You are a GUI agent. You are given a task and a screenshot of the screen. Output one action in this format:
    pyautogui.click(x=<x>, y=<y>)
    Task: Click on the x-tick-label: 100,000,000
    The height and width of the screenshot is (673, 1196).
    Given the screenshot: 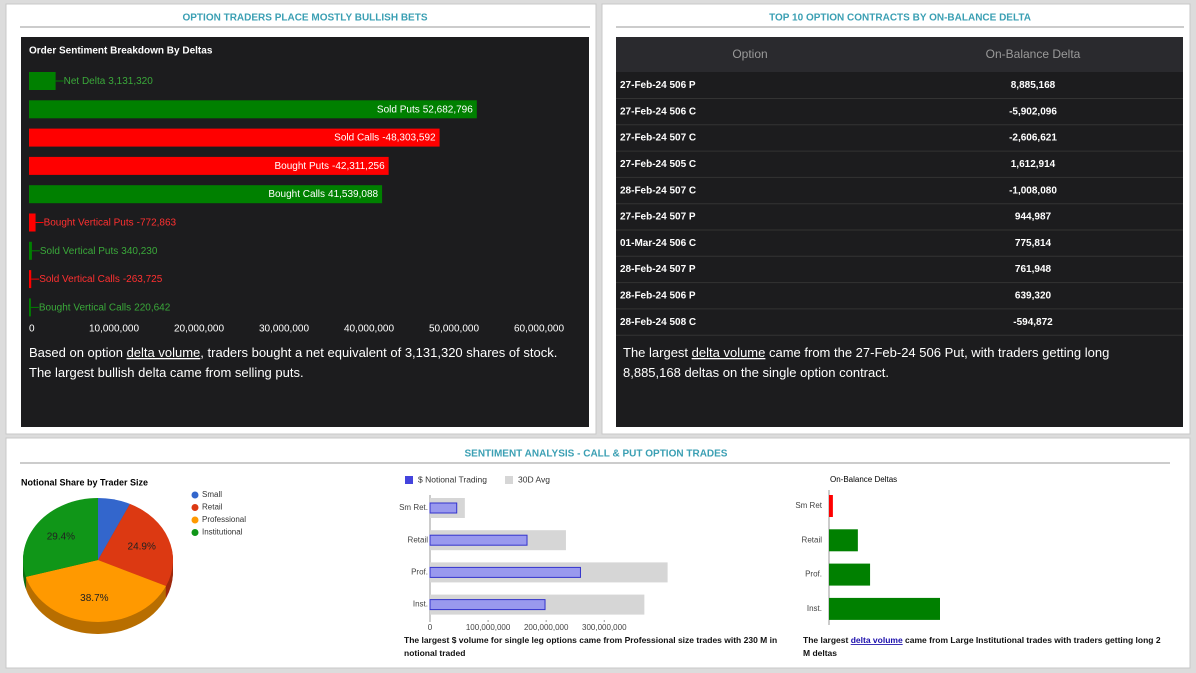 What is the action you would take?
    pyautogui.click(x=488, y=627)
    